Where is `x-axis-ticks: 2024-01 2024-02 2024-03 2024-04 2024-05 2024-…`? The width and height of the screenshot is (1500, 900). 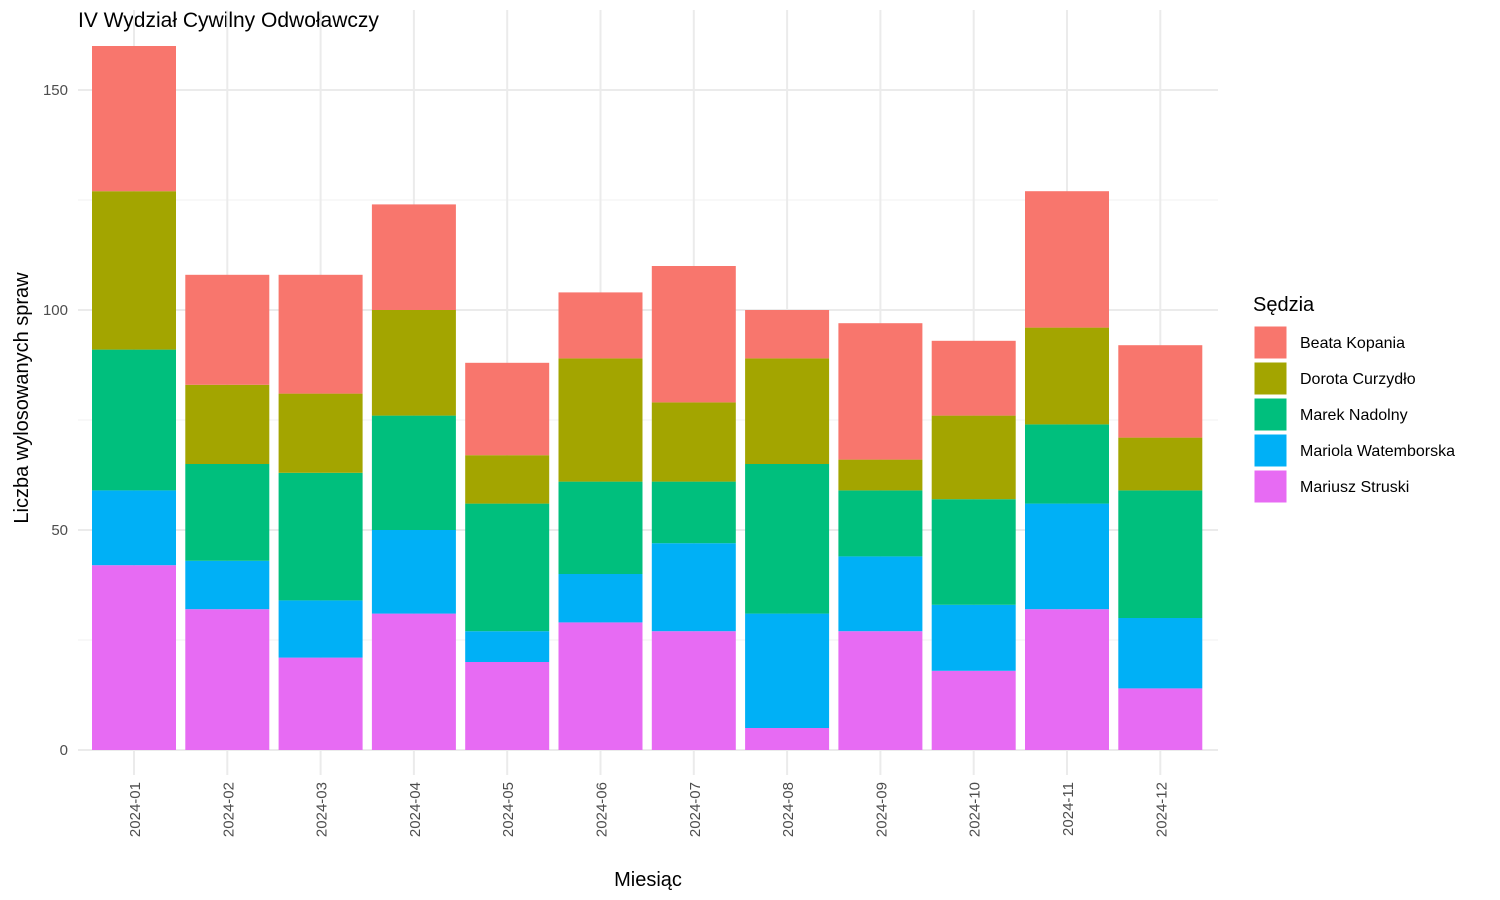 x-axis-ticks: 2024-01 2024-02 2024-03 2024-04 2024-05 2024-… is located at coordinates (648, 809).